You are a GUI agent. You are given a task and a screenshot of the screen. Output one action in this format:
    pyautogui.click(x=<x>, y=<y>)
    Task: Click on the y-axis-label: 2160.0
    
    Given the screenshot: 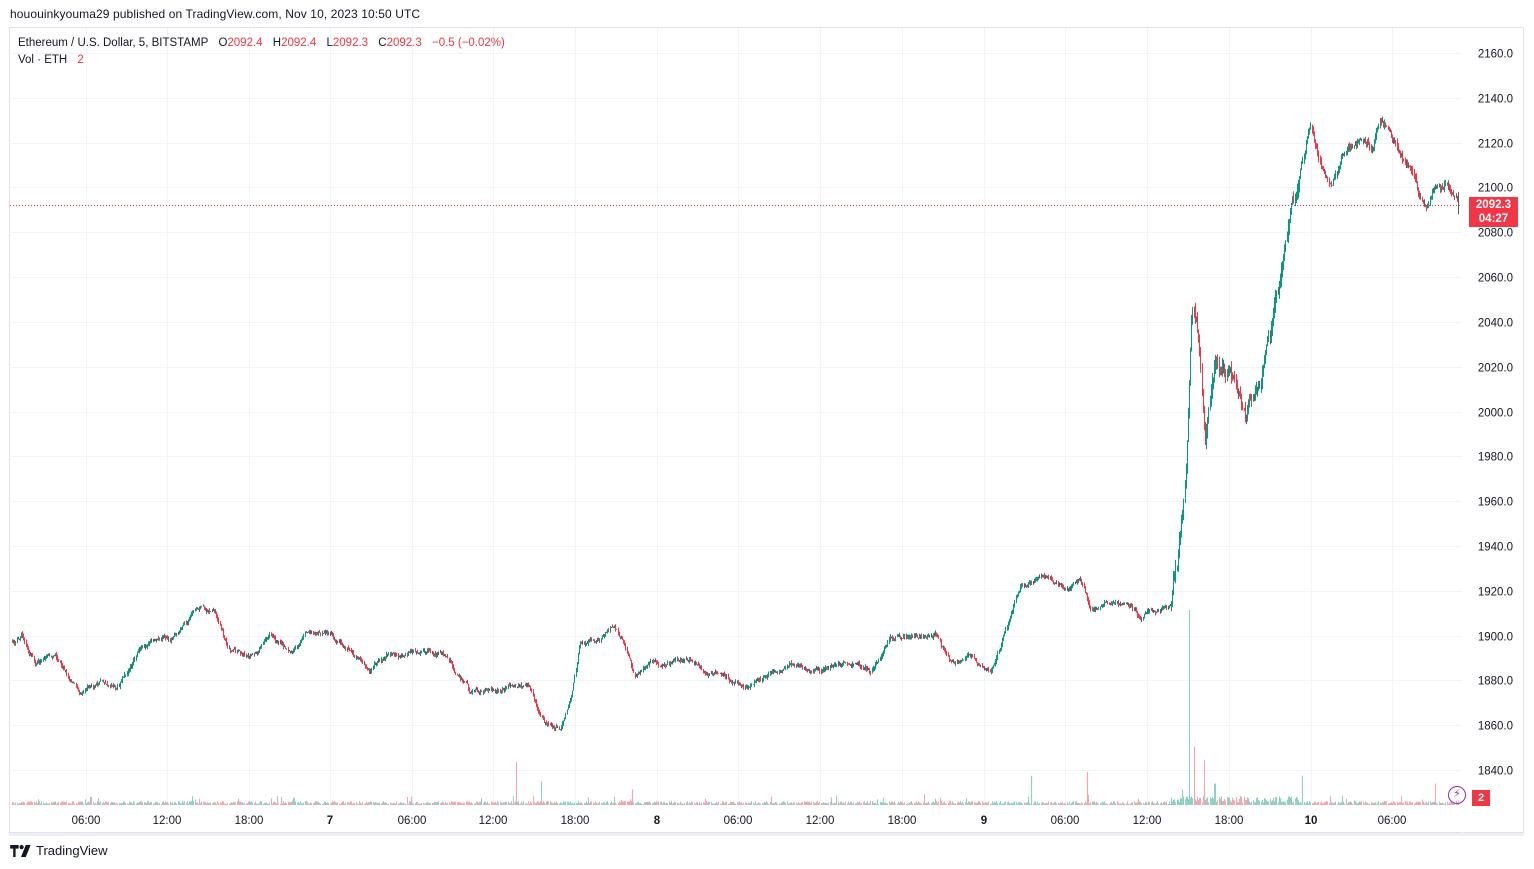 What is the action you would take?
    pyautogui.click(x=1495, y=55)
    